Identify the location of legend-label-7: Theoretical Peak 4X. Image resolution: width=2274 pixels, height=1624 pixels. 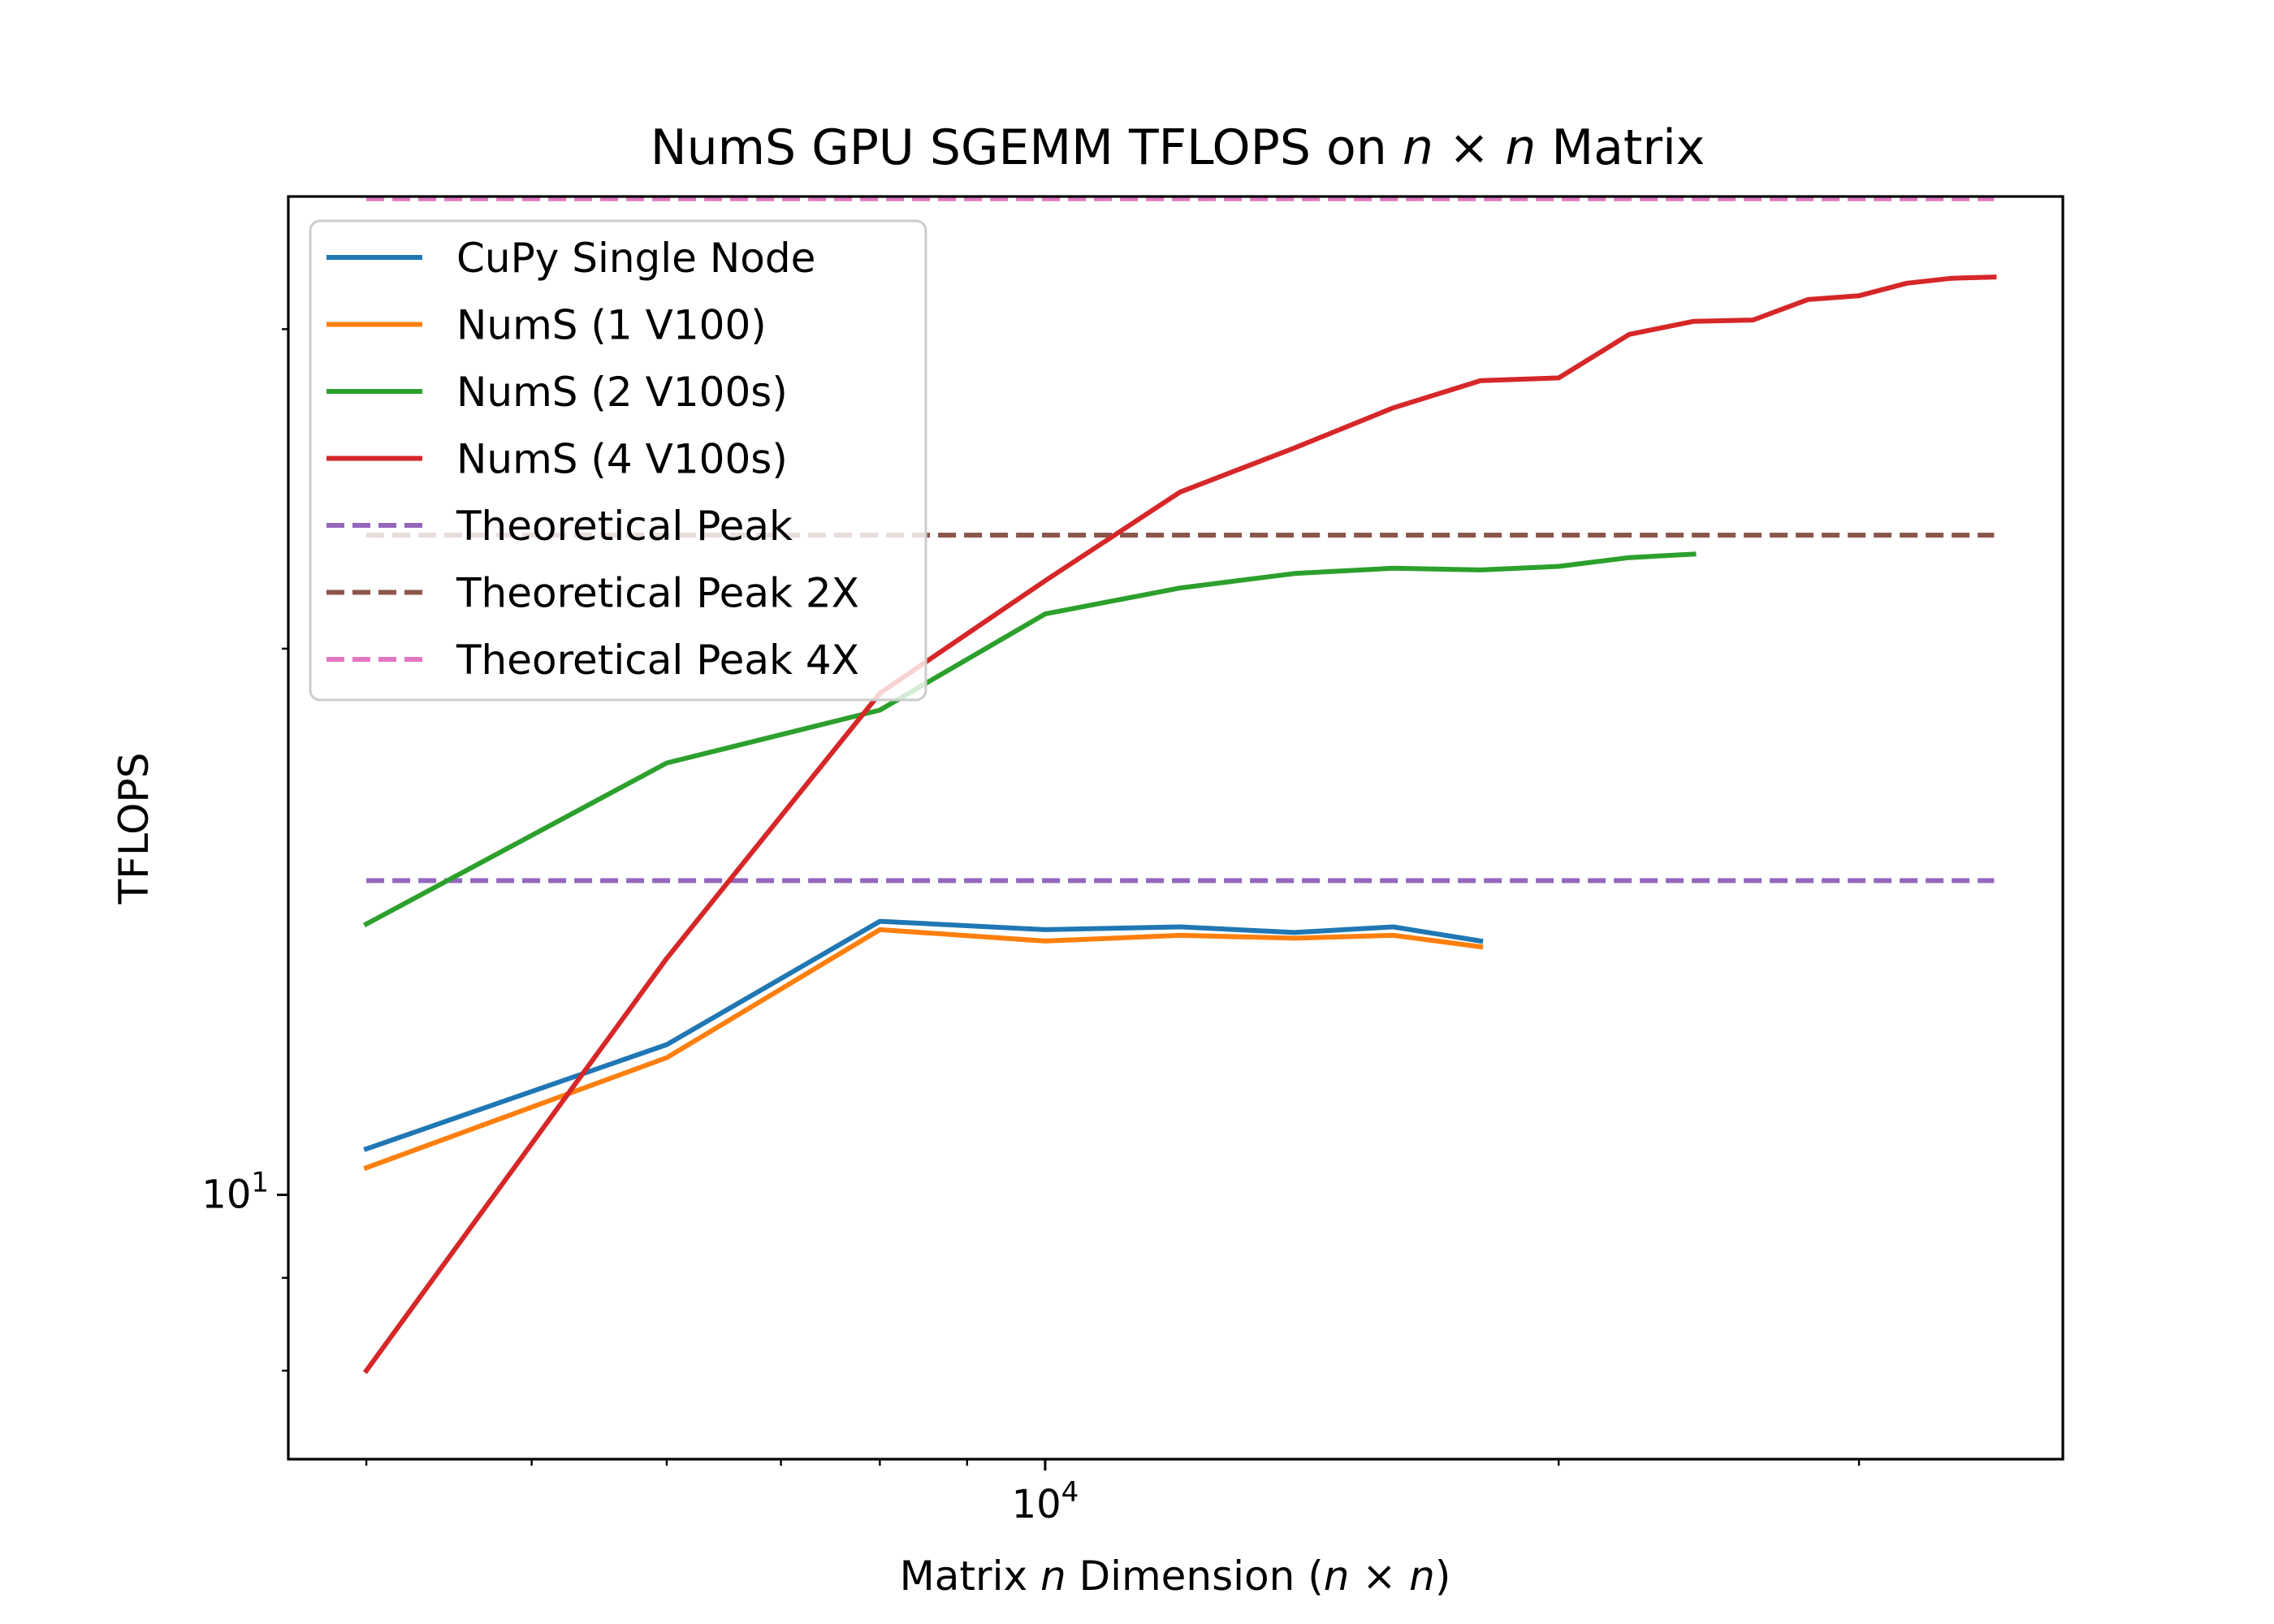
(657, 661).